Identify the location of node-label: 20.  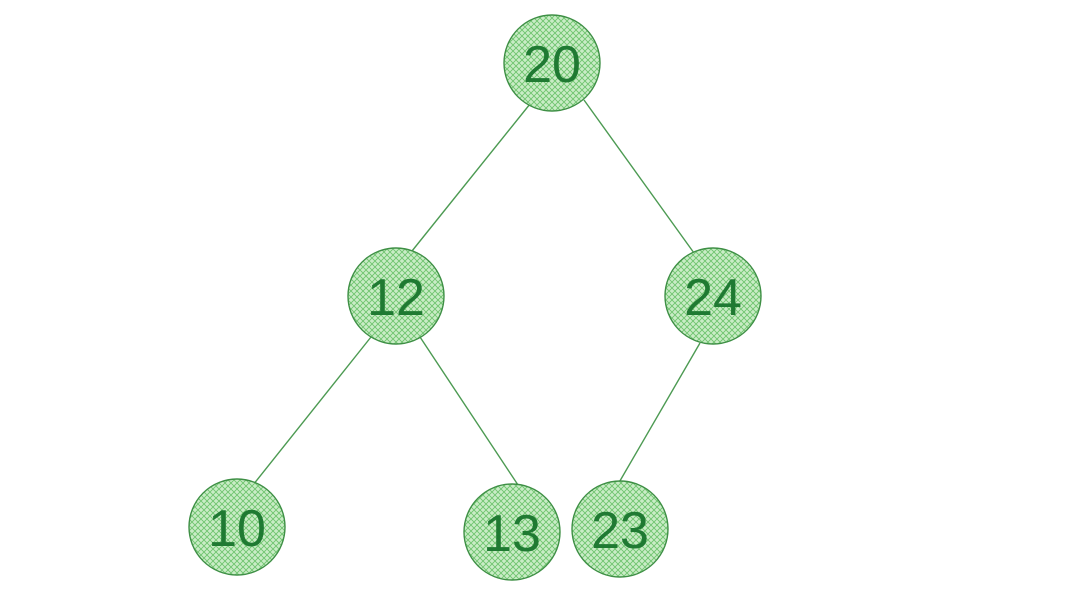
(552, 65).